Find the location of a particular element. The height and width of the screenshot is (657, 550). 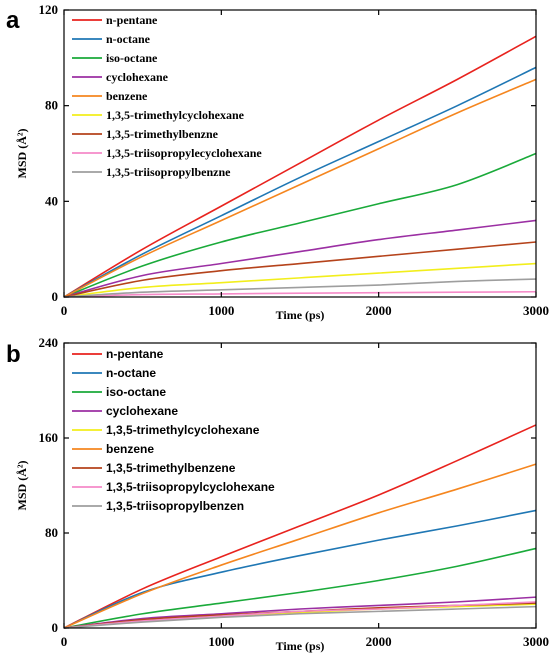

legend-entry: 1,3,5-triisopropylcyclohexane is located at coordinates (190, 487).